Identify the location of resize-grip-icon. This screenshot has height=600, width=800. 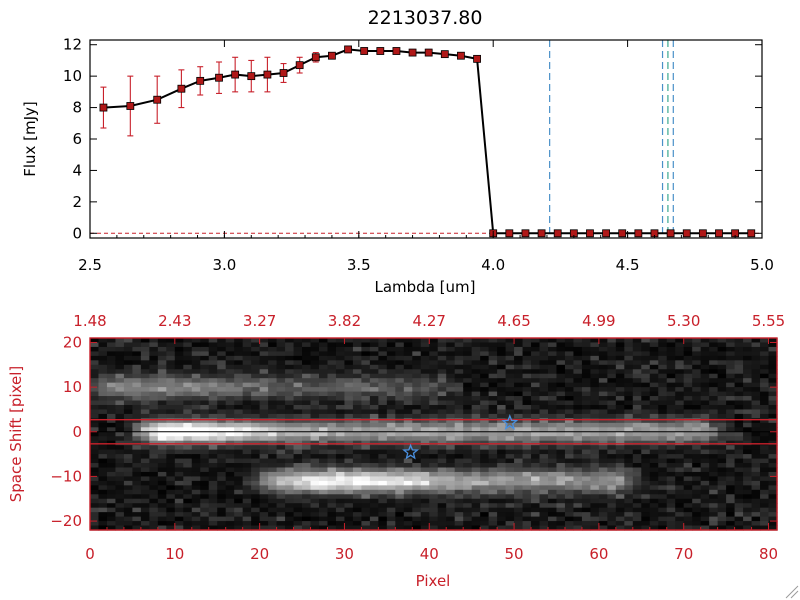
(792, 592).